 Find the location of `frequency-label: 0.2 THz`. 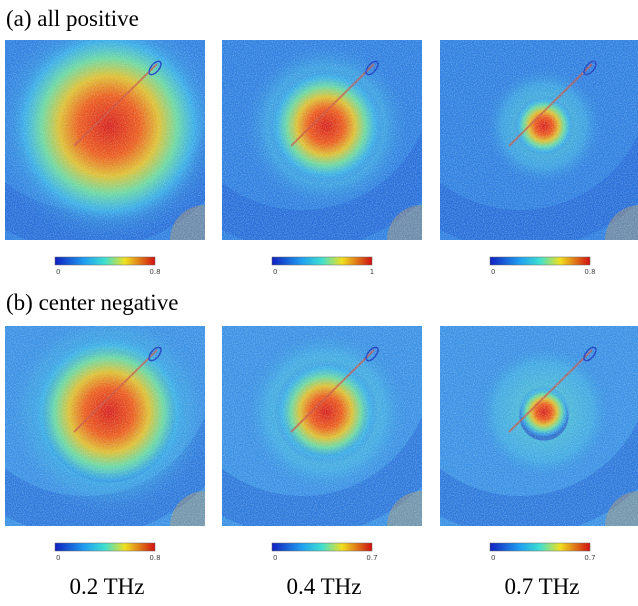

frequency-label: 0.2 THz is located at coordinates (107, 586).